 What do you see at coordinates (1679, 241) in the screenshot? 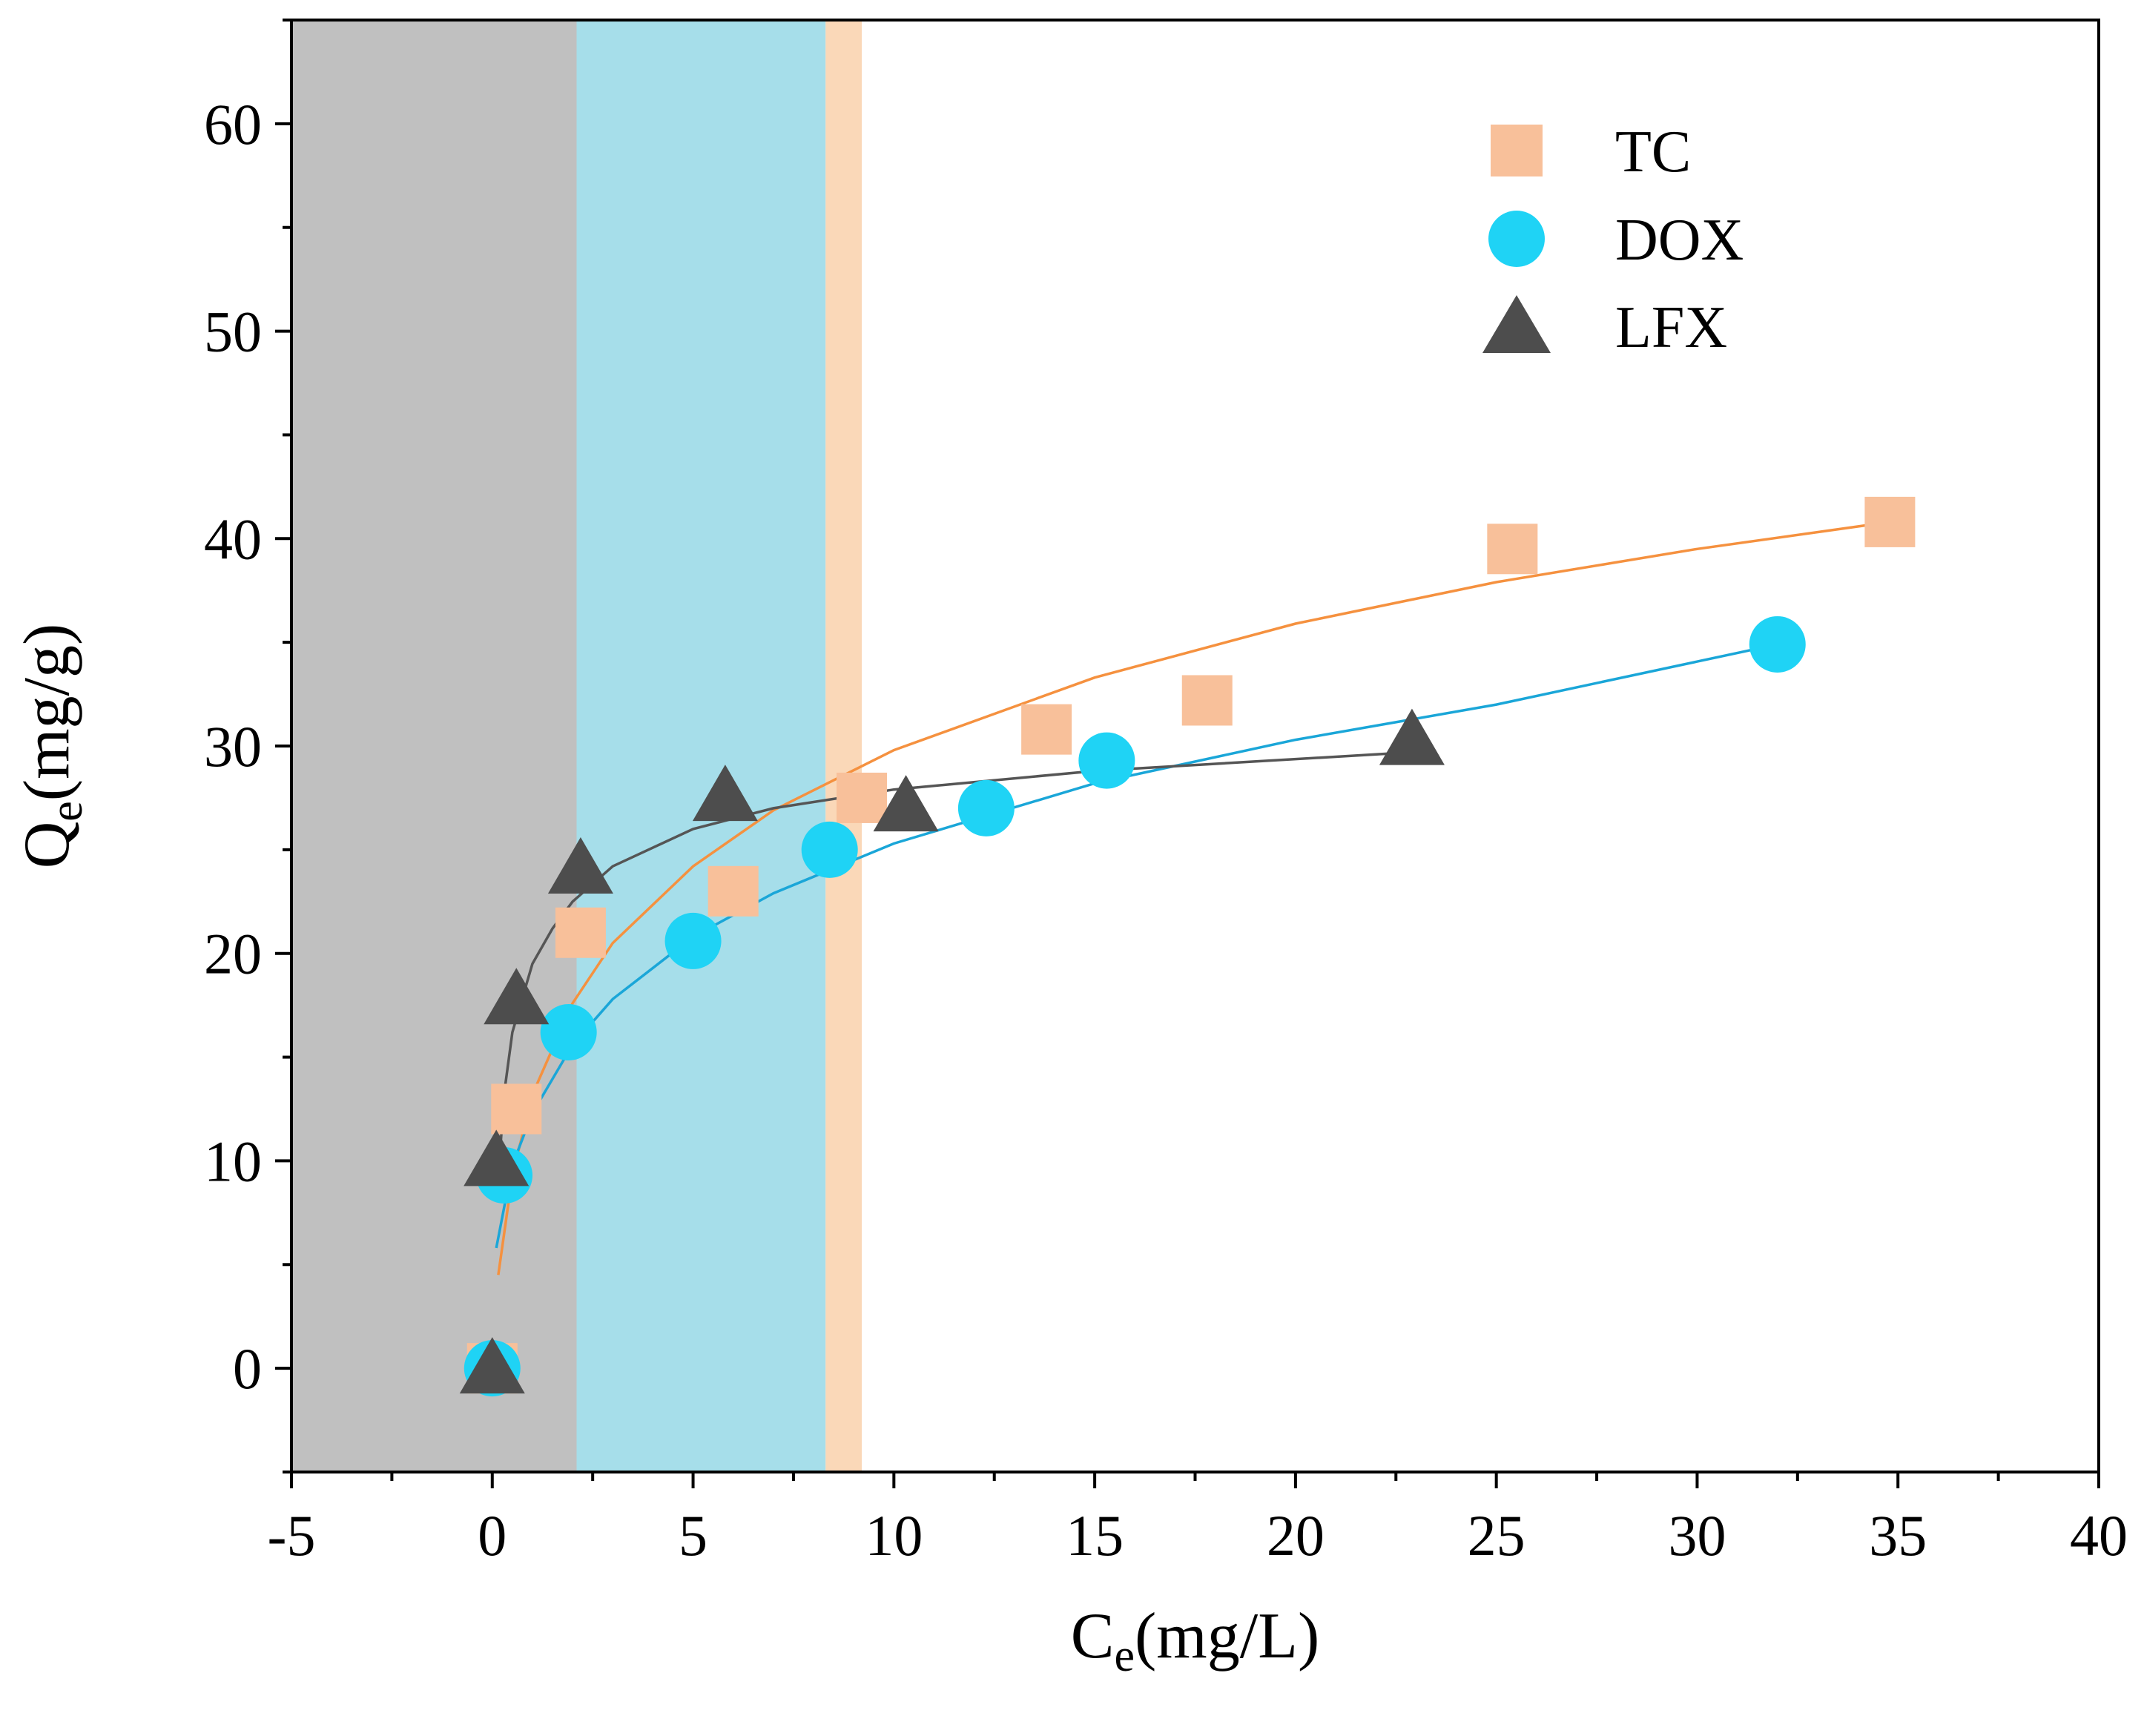
I see `legend-label-dox: DOX` at bounding box center [1679, 241].